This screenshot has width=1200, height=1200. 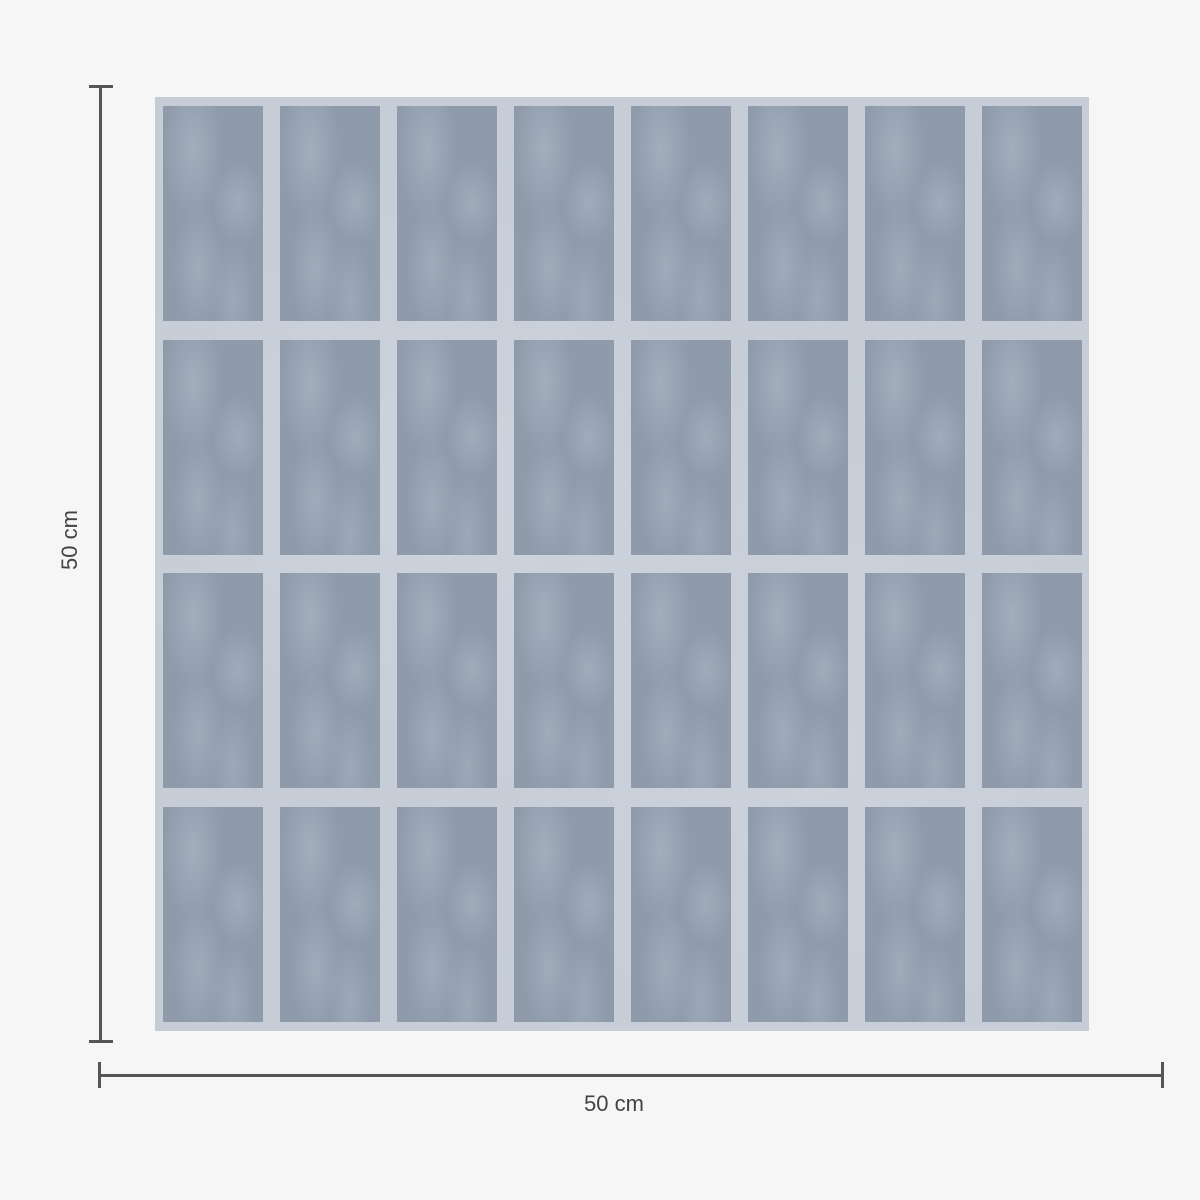 I want to click on width-dimension-cap-left, so click(x=99, y=1075).